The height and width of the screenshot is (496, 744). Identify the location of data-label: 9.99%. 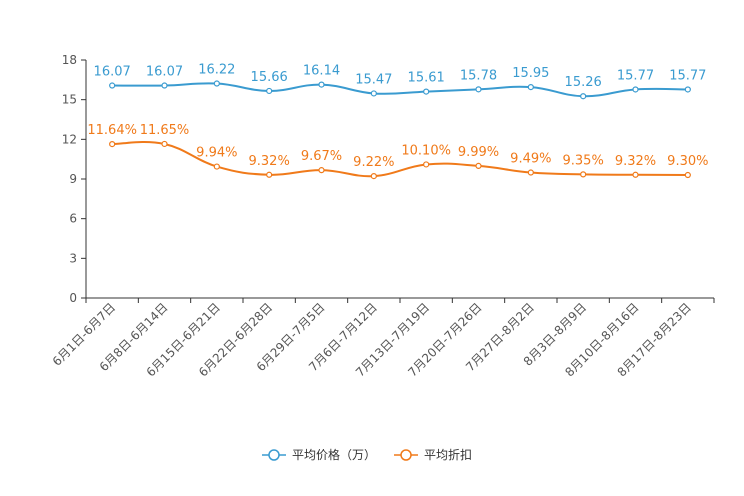
(478, 152).